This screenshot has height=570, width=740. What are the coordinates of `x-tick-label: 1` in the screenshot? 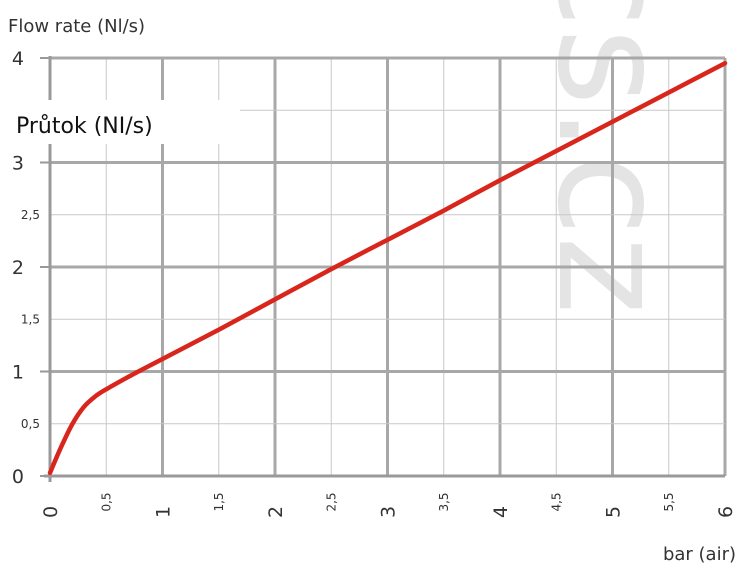 It's located at (164, 512).